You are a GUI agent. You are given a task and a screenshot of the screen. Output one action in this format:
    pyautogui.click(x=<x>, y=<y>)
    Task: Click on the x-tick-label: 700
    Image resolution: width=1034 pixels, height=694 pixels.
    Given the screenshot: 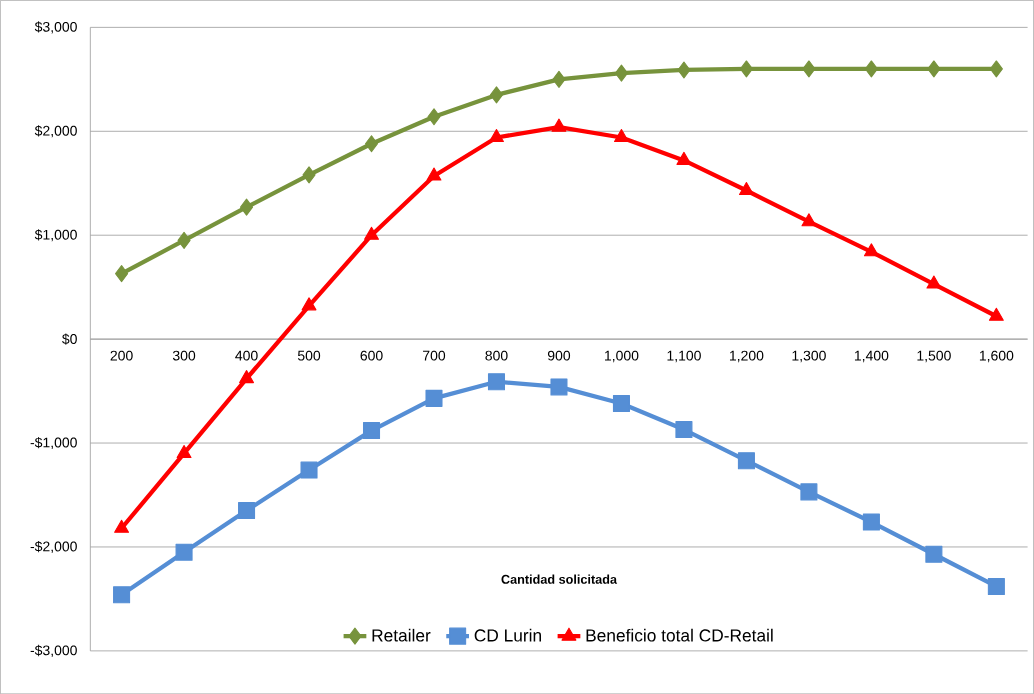 What is the action you would take?
    pyautogui.click(x=434, y=355)
    